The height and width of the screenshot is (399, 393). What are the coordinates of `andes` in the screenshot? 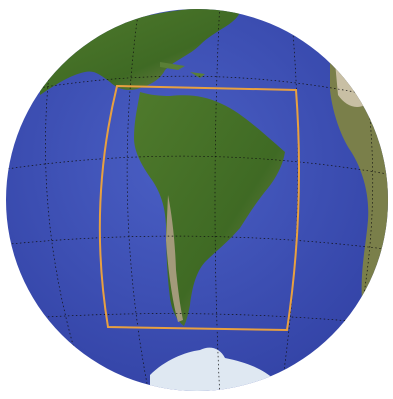 It's located at (174, 258).